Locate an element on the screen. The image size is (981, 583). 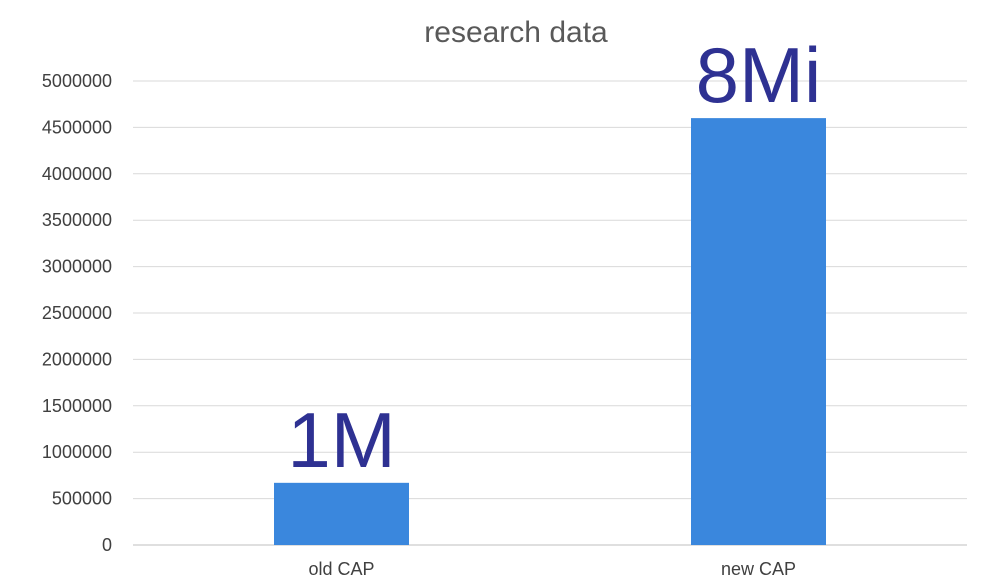
y-tick-label: 2500000 is located at coordinates (77, 313).